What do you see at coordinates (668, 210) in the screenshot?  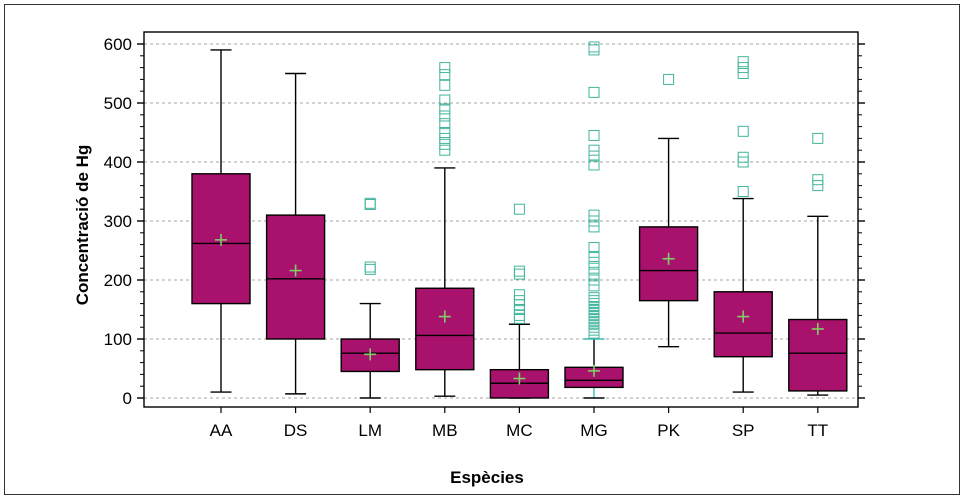 I see `box-pk` at bounding box center [668, 210].